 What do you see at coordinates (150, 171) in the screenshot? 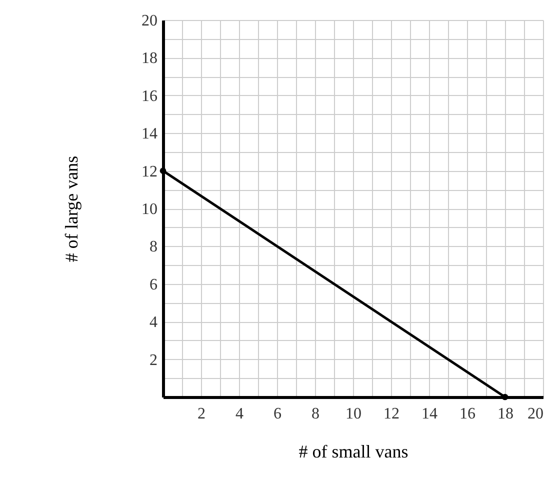
I see `y-tick-label: 12` at bounding box center [150, 171].